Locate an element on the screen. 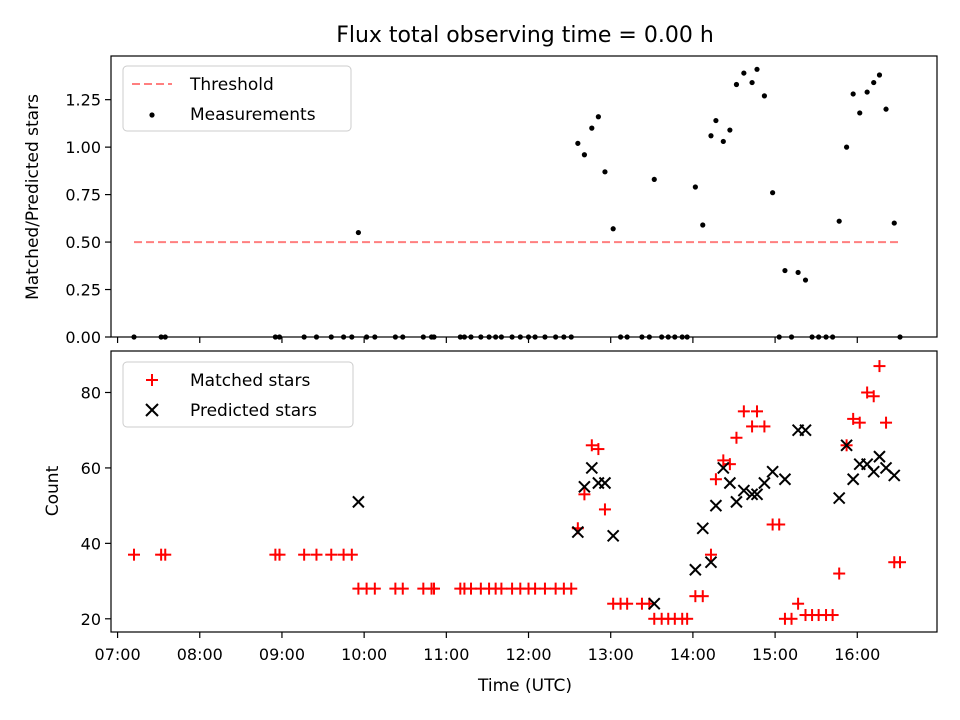 This screenshot has height=720, width=960. top-y-tick-label: 0.25 is located at coordinates (83, 290).